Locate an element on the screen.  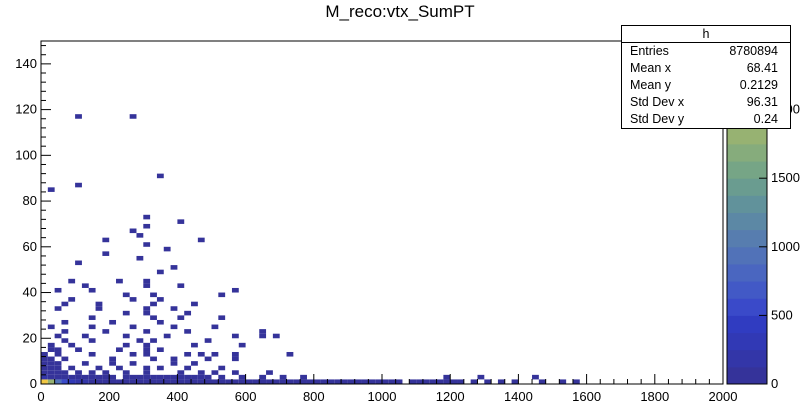
y-tick-label: 60 is located at coordinates (30, 246).